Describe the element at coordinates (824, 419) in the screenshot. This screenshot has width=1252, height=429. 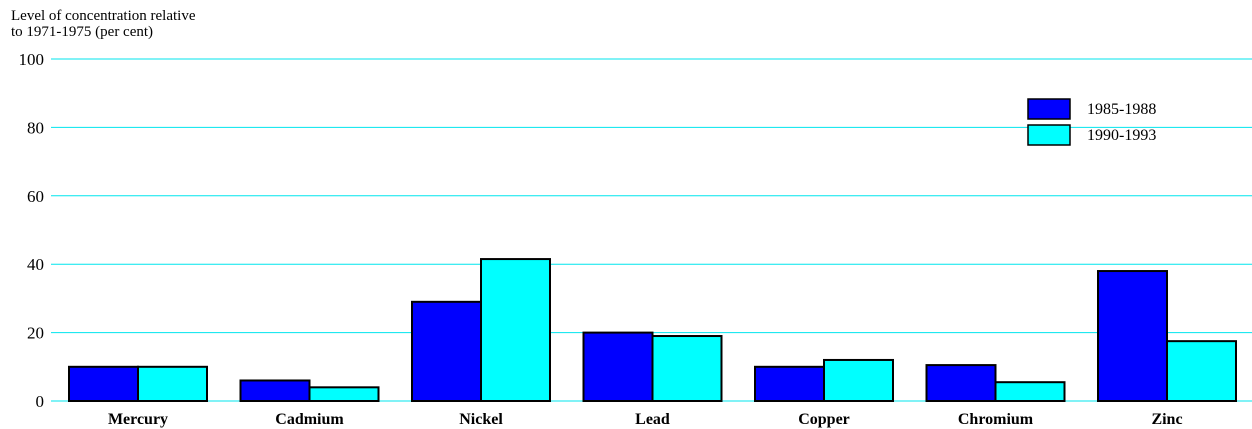
I see `x-tick-label: Copper` at that location.